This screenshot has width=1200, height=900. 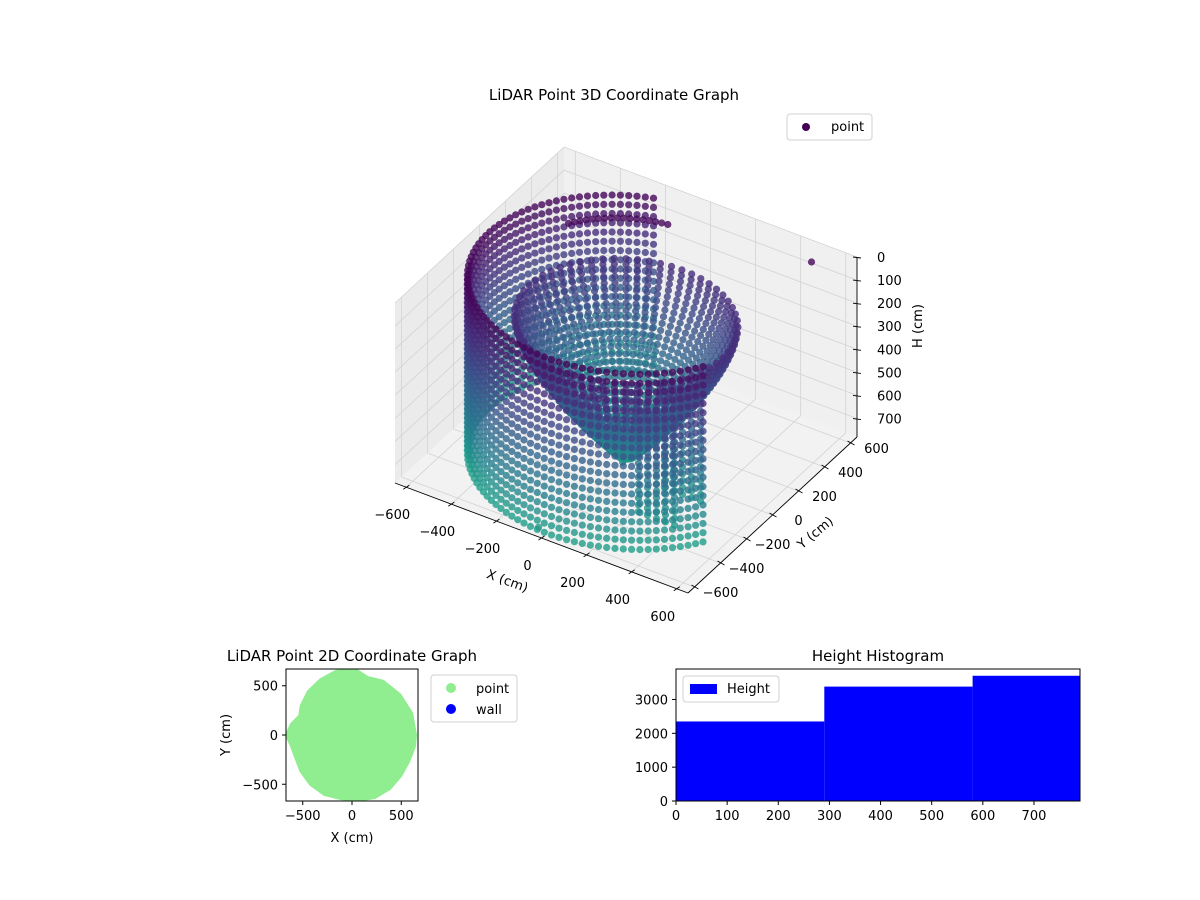 What do you see at coordinates (889, 281) in the screenshot?
I see `z-tick-label: 100` at bounding box center [889, 281].